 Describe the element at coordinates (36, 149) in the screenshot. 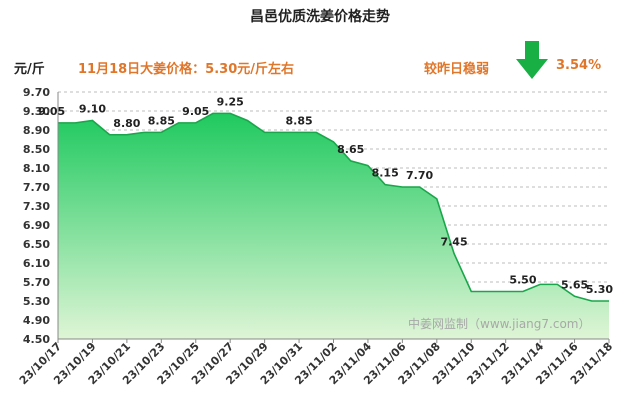

I see `y-tick-label: 8.50` at that location.